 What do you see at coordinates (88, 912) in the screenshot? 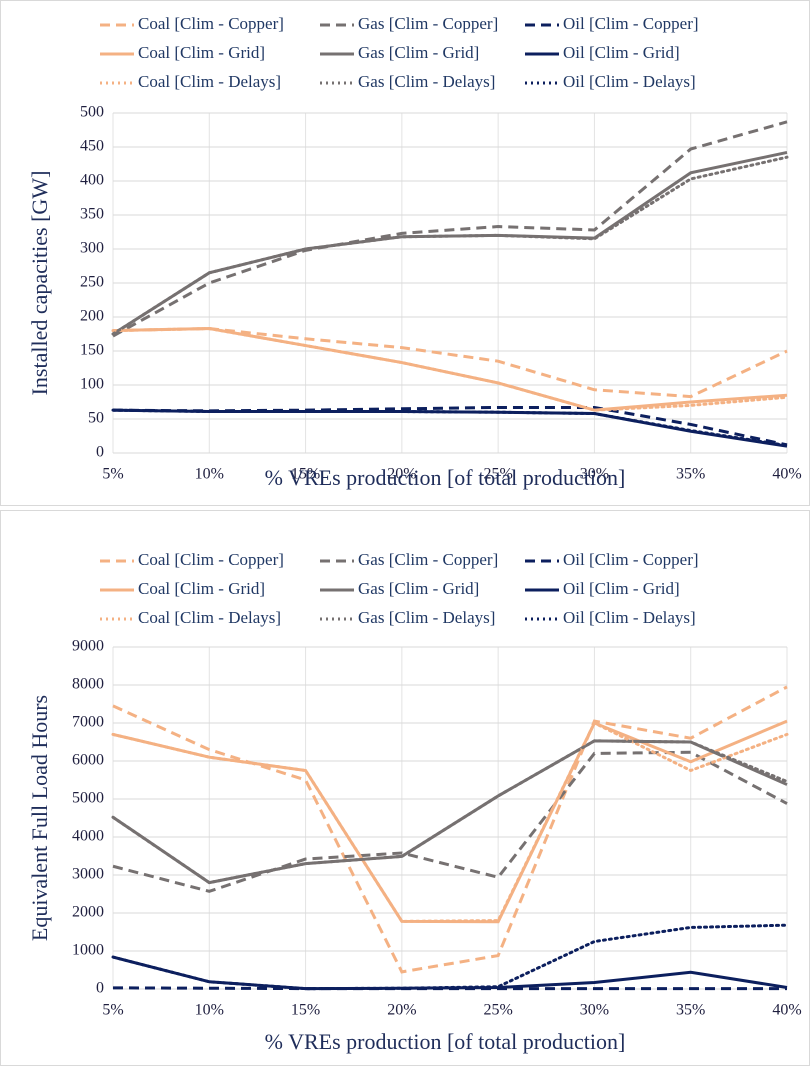
I see `y-tick-label: 2000` at bounding box center [88, 912].